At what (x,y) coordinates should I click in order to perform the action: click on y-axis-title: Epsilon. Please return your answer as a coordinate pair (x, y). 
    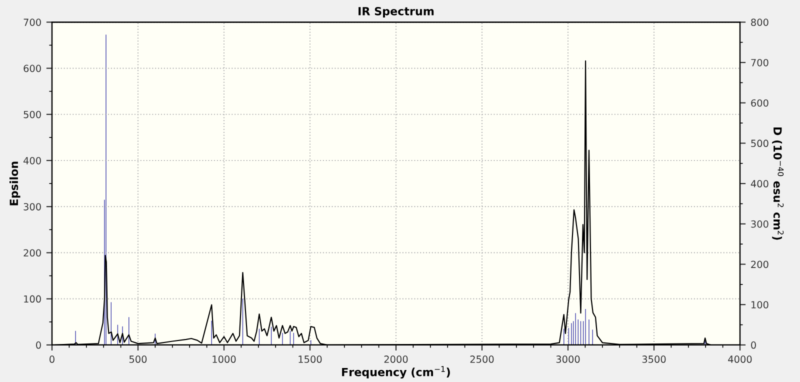
    Looking at the image, I should click on (14, 184).